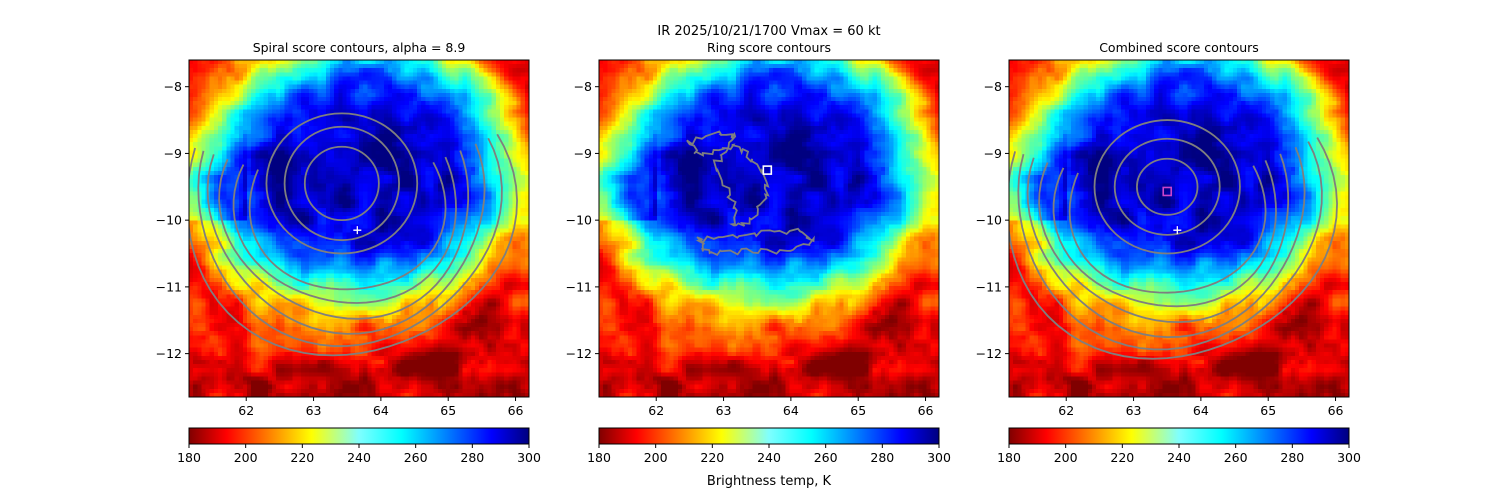 The width and height of the screenshot is (1500, 500). Describe the element at coordinates (359, 47) in the screenshot. I see `panel-title: Spiral score contours, alpha = 8.9` at that location.